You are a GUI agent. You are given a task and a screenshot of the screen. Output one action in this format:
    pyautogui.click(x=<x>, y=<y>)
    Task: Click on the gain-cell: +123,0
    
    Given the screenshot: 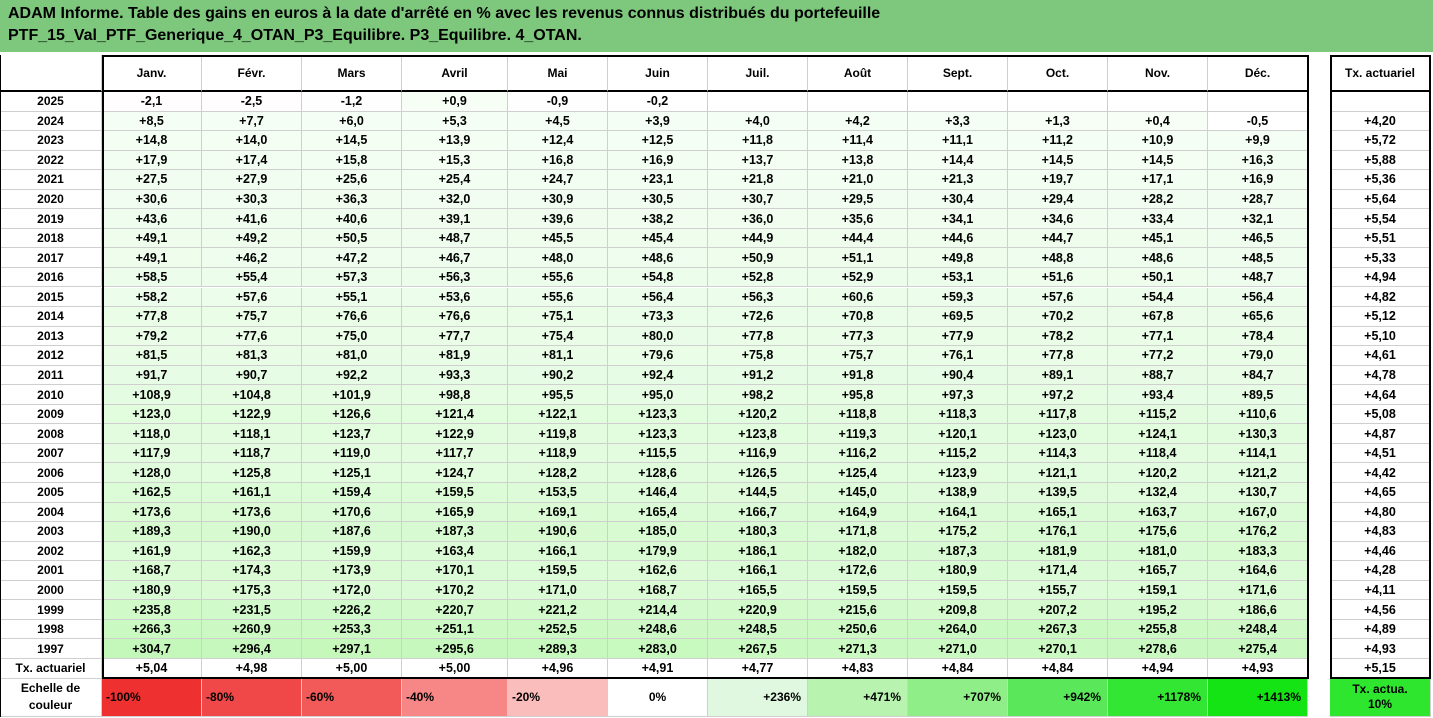 What is the action you would take?
    pyautogui.click(x=152, y=414)
    